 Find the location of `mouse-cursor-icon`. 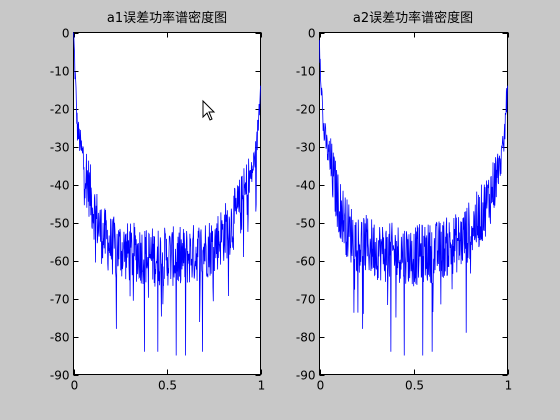

mouse-cursor-icon is located at coordinates (209, 110).